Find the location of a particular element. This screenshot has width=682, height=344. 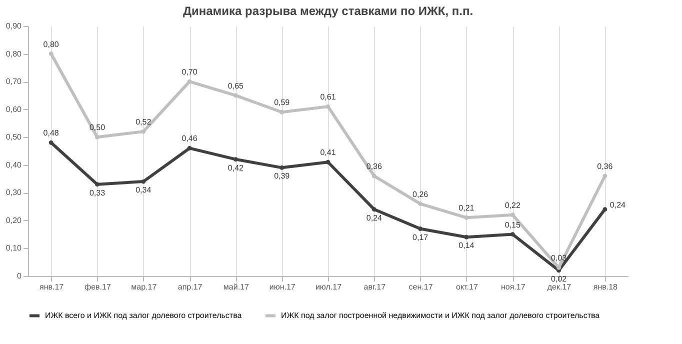

y-tick-label: 0,90 is located at coordinates (14, 26).